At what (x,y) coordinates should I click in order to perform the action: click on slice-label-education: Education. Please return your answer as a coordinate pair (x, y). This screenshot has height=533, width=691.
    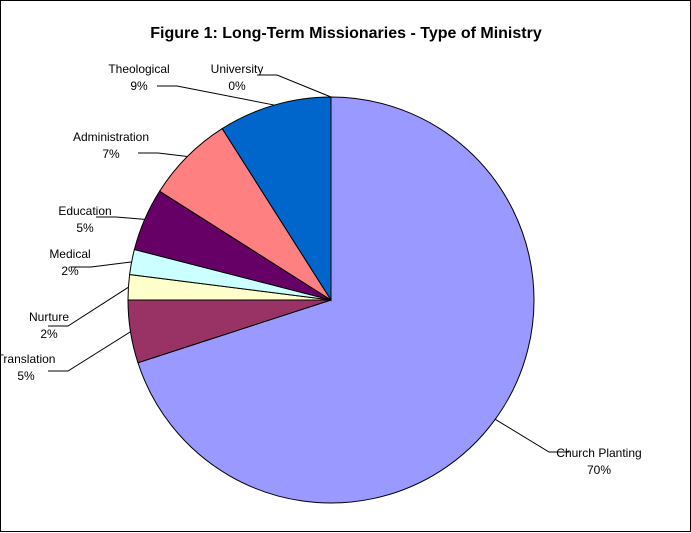
    Looking at the image, I should click on (84, 211).